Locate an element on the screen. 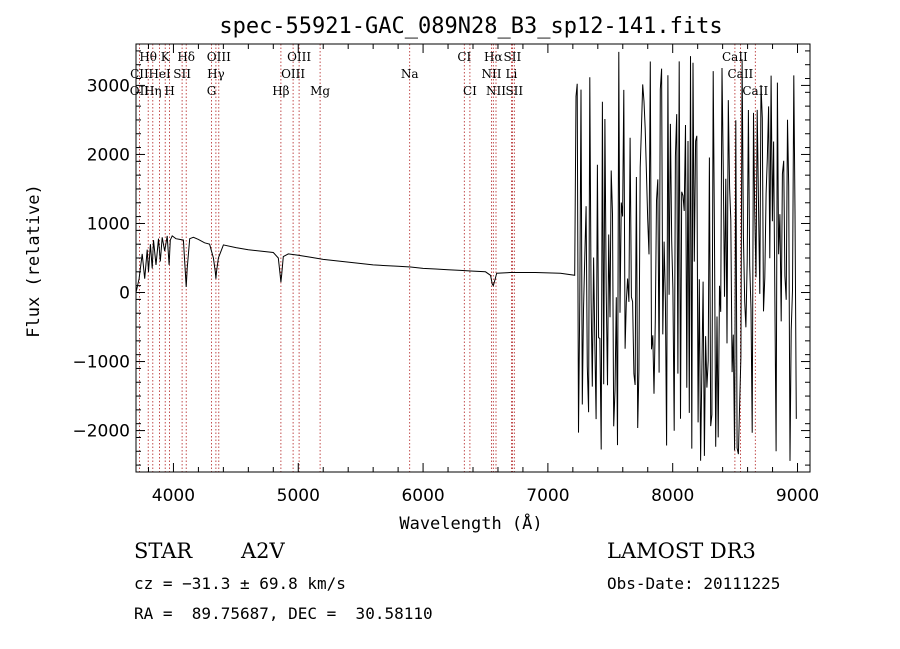 This screenshot has width=900, height=649. x-tick-label: 4000 is located at coordinates (173, 496).